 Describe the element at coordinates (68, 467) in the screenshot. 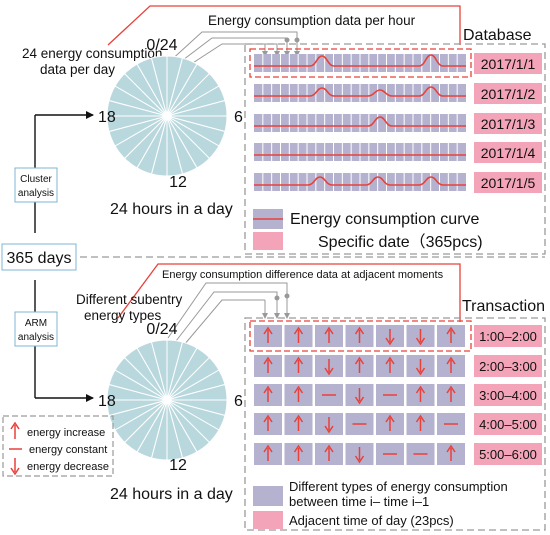

I see `legend-decrease-label: energy decrease` at that location.